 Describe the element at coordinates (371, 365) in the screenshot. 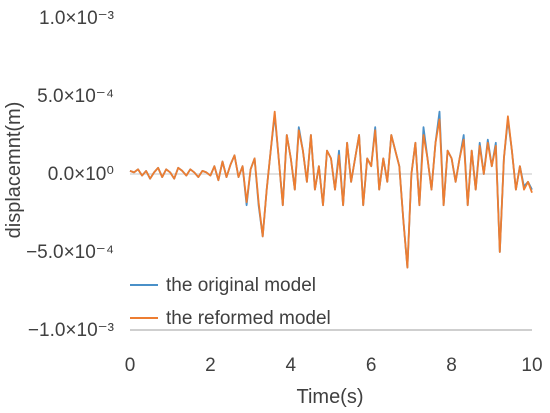

I see `x-tick-label: 6` at that location.